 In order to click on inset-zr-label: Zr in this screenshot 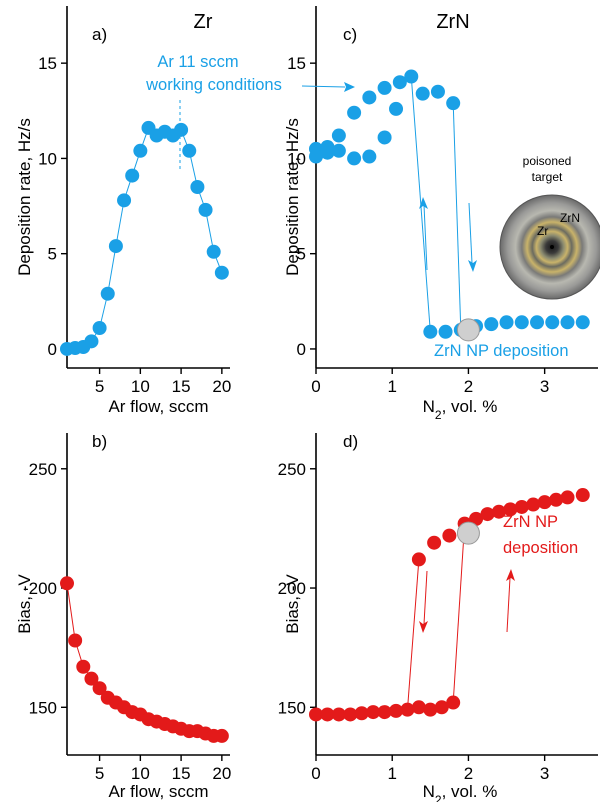, I will do `click(542, 231)`.